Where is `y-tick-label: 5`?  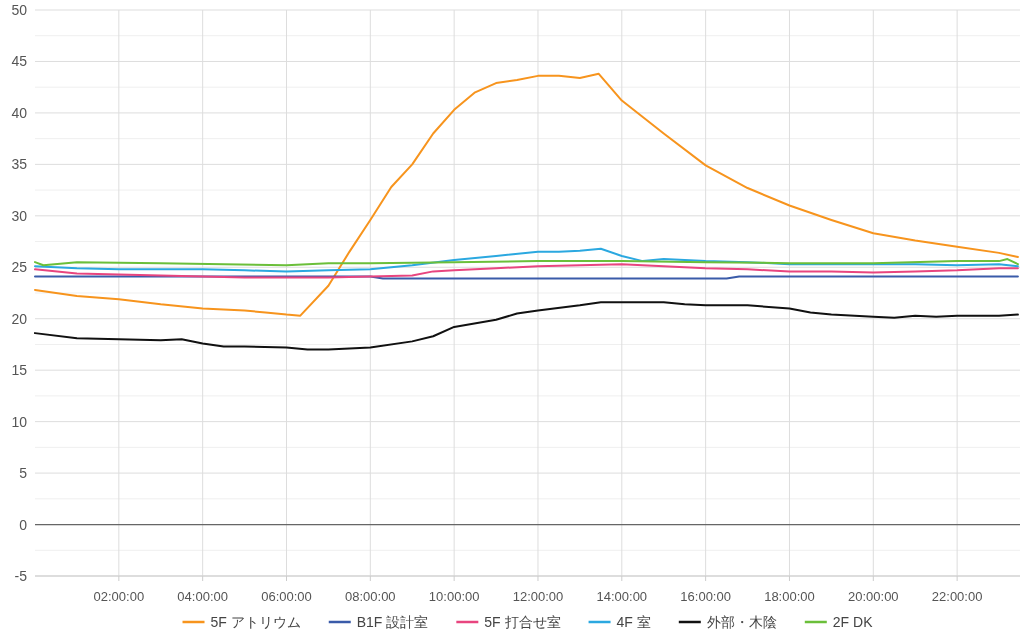
y-tick-label: 5 is located at coordinates (23, 473).